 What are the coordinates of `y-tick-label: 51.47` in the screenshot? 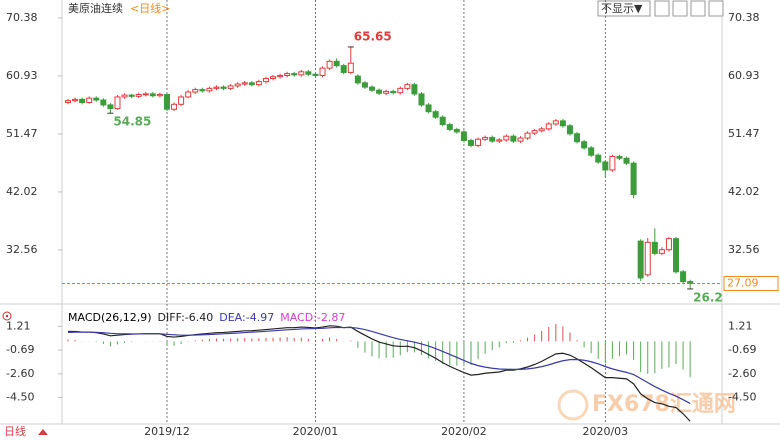 It's located at (22, 133).